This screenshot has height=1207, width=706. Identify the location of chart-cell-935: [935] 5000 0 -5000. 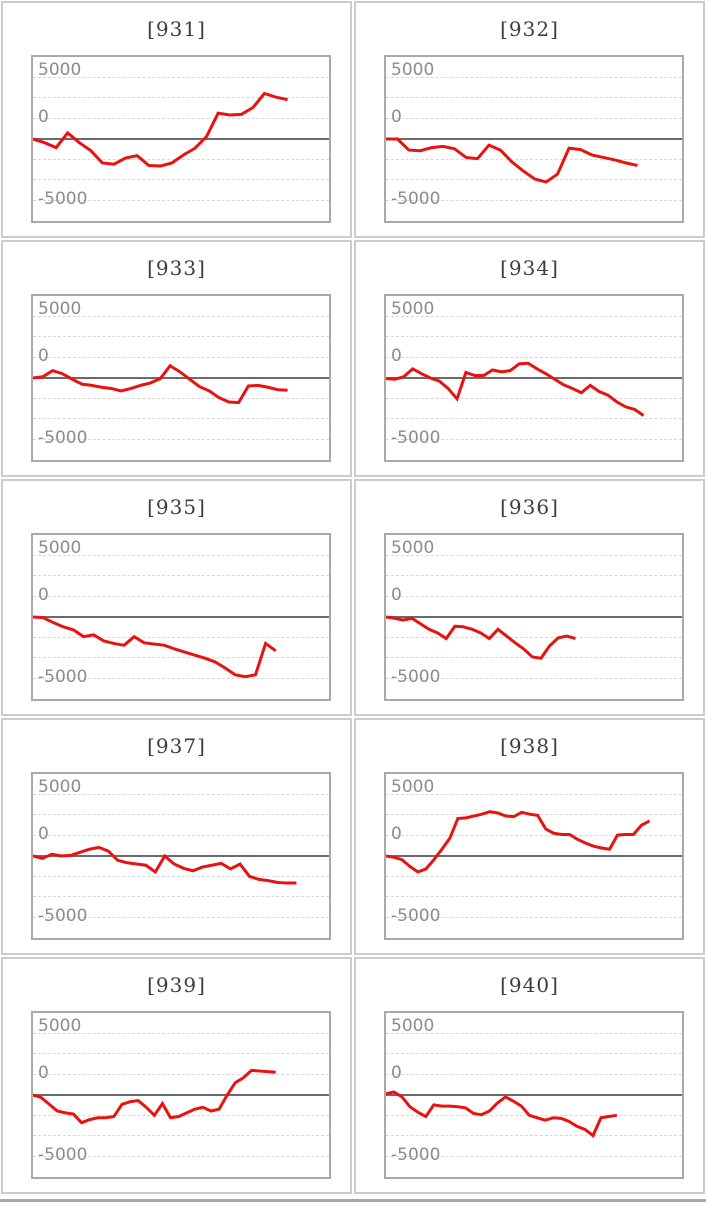
(176, 597).